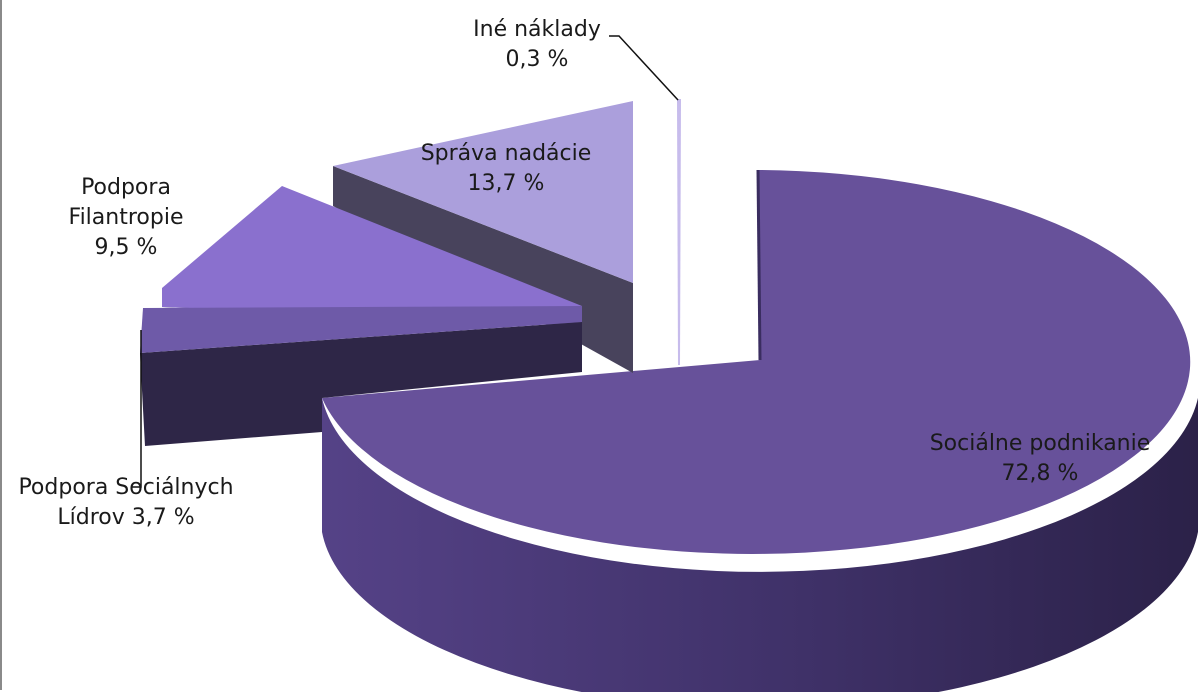  What do you see at coordinates (679, 232) in the screenshot?
I see `slice-ine-naklady` at bounding box center [679, 232].